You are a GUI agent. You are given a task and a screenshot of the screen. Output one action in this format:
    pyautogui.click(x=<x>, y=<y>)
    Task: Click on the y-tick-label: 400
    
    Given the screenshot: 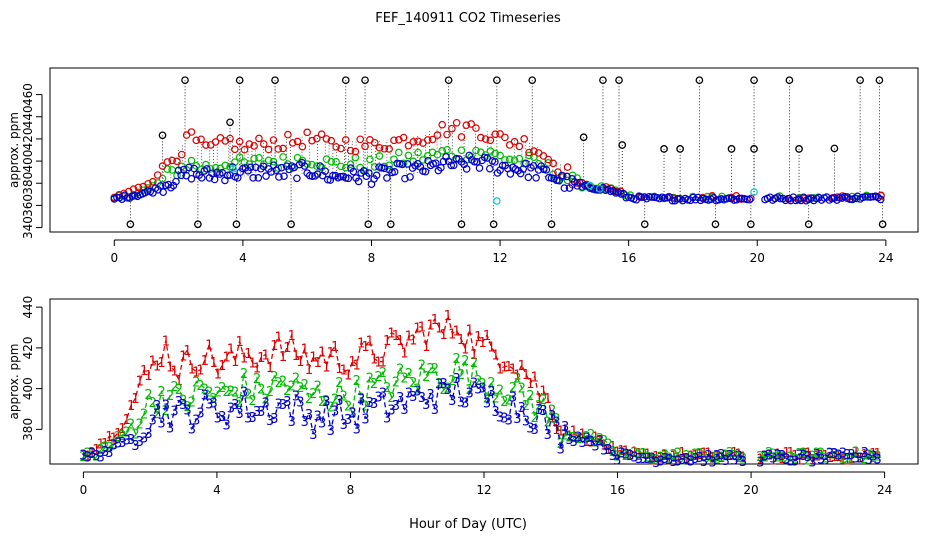 What is the action you would take?
    pyautogui.click(x=28, y=161)
    